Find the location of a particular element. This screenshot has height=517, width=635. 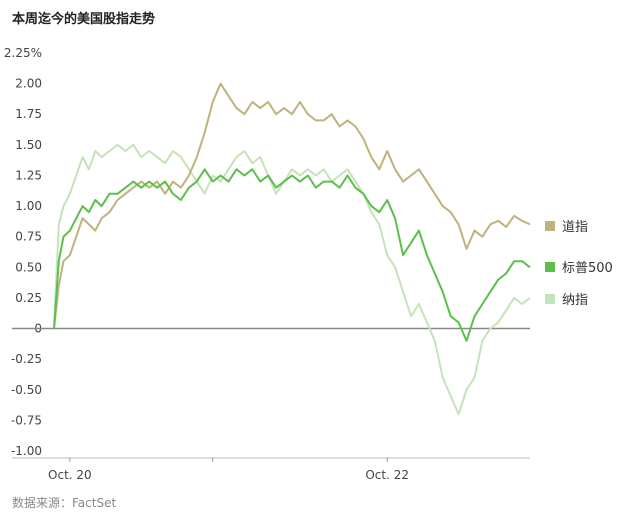

x-tick-label: Oct. 20 is located at coordinates (70, 475).